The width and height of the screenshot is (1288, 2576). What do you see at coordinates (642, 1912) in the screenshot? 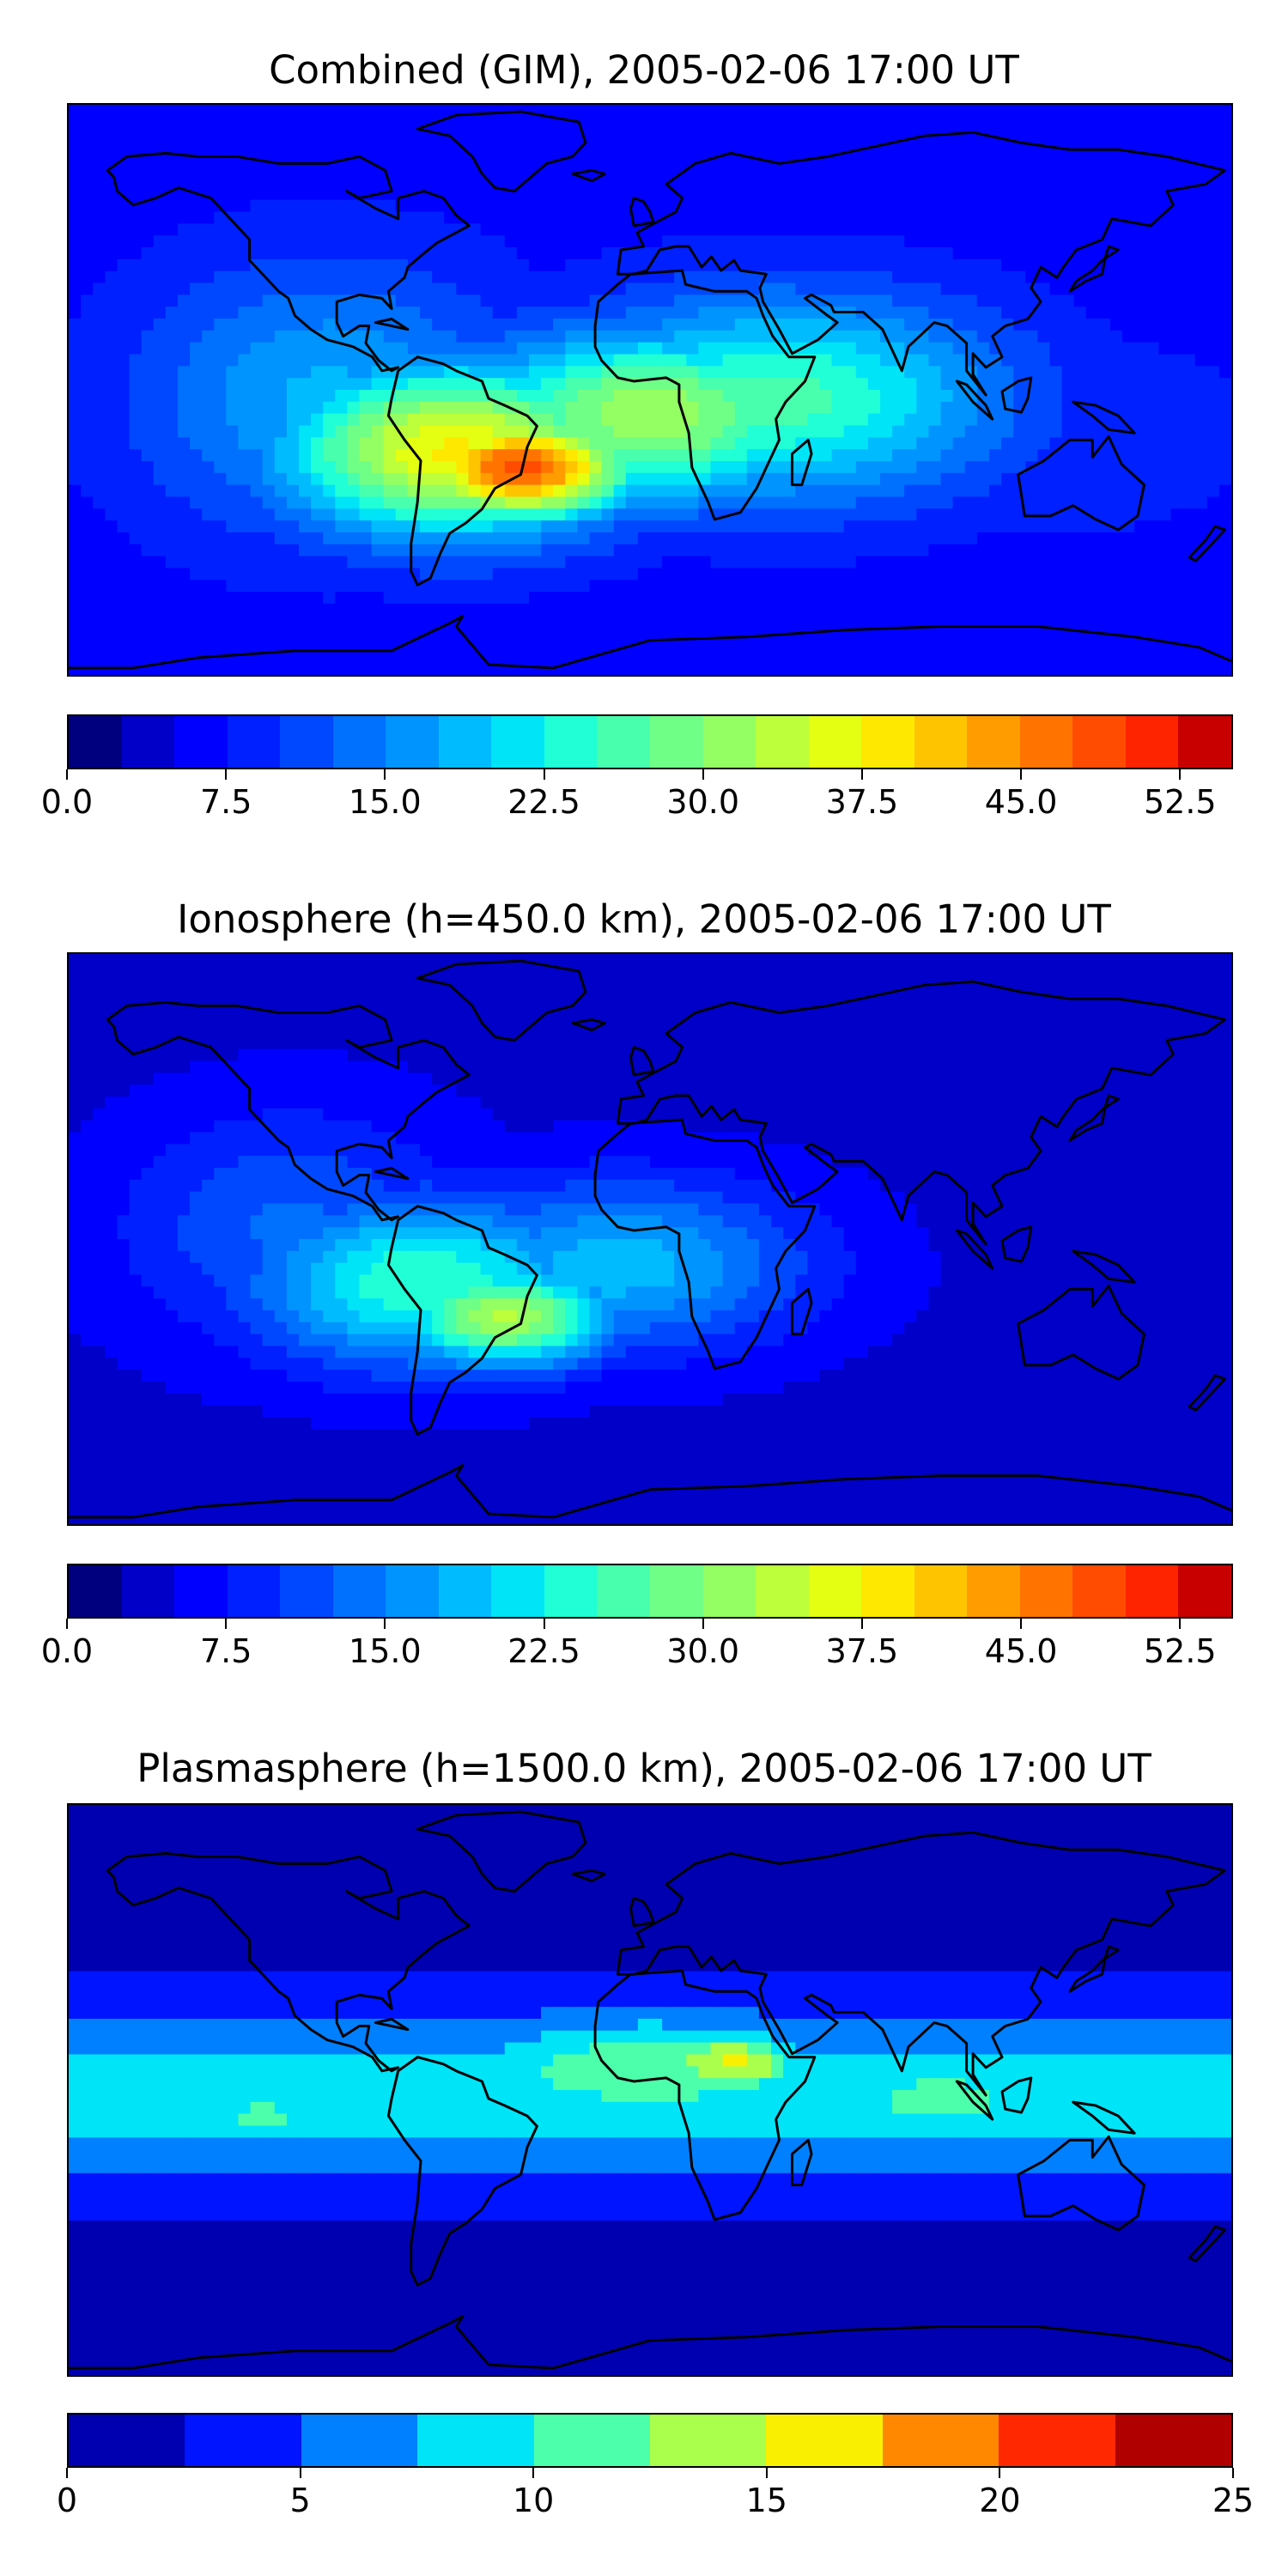
I see `coastline-britain` at bounding box center [642, 1912].